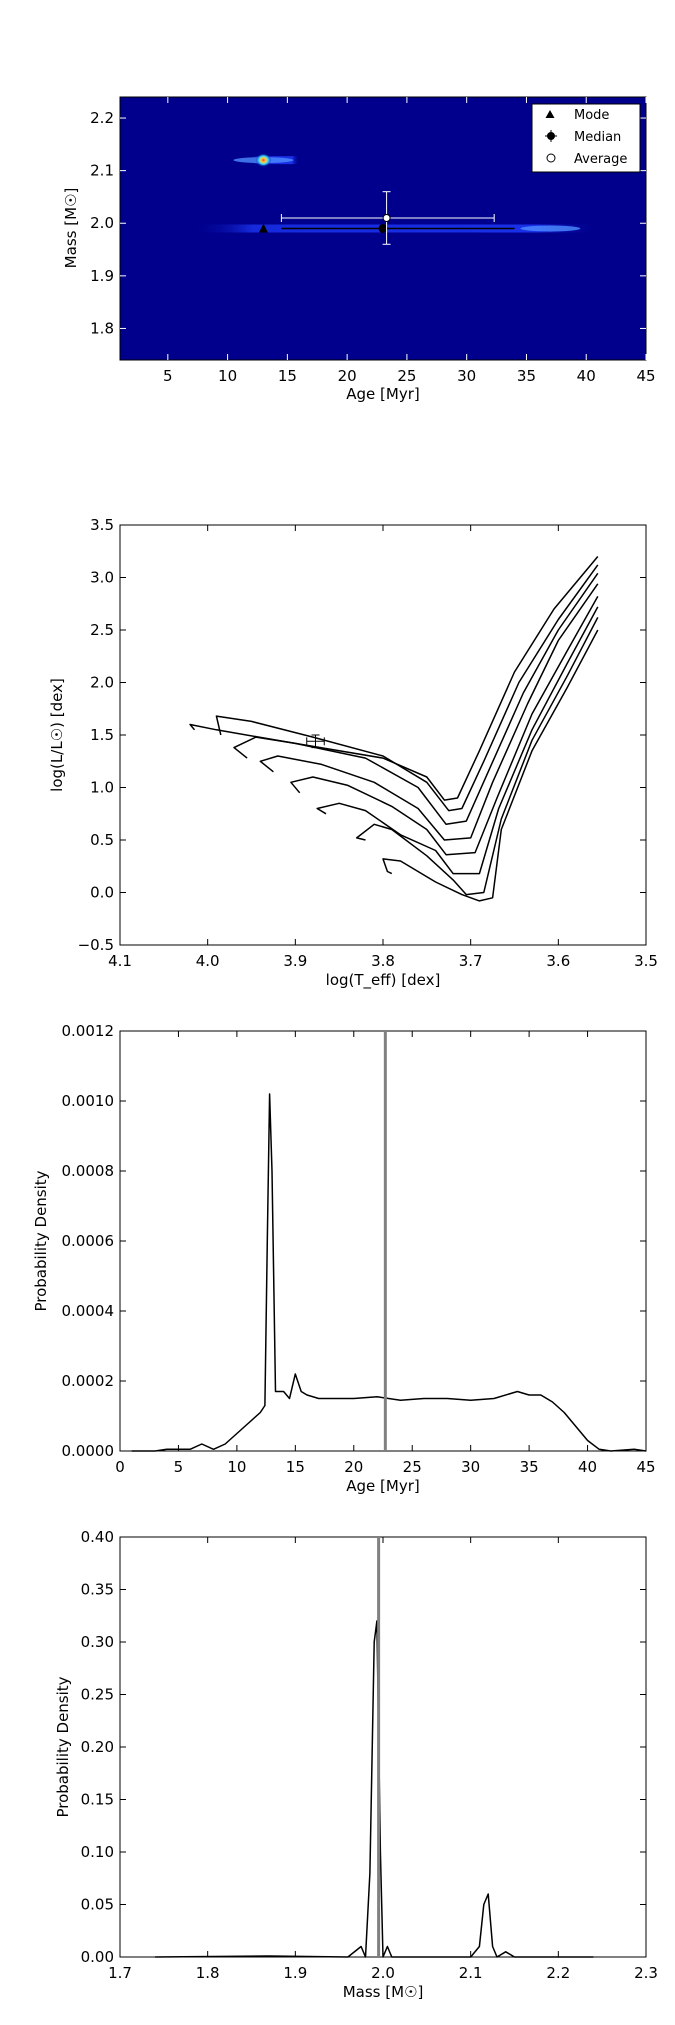 The height and width of the screenshot is (2025, 675). Describe the element at coordinates (96, 945) in the screenshot. I see `y-tick-label: −0.5` at that location.